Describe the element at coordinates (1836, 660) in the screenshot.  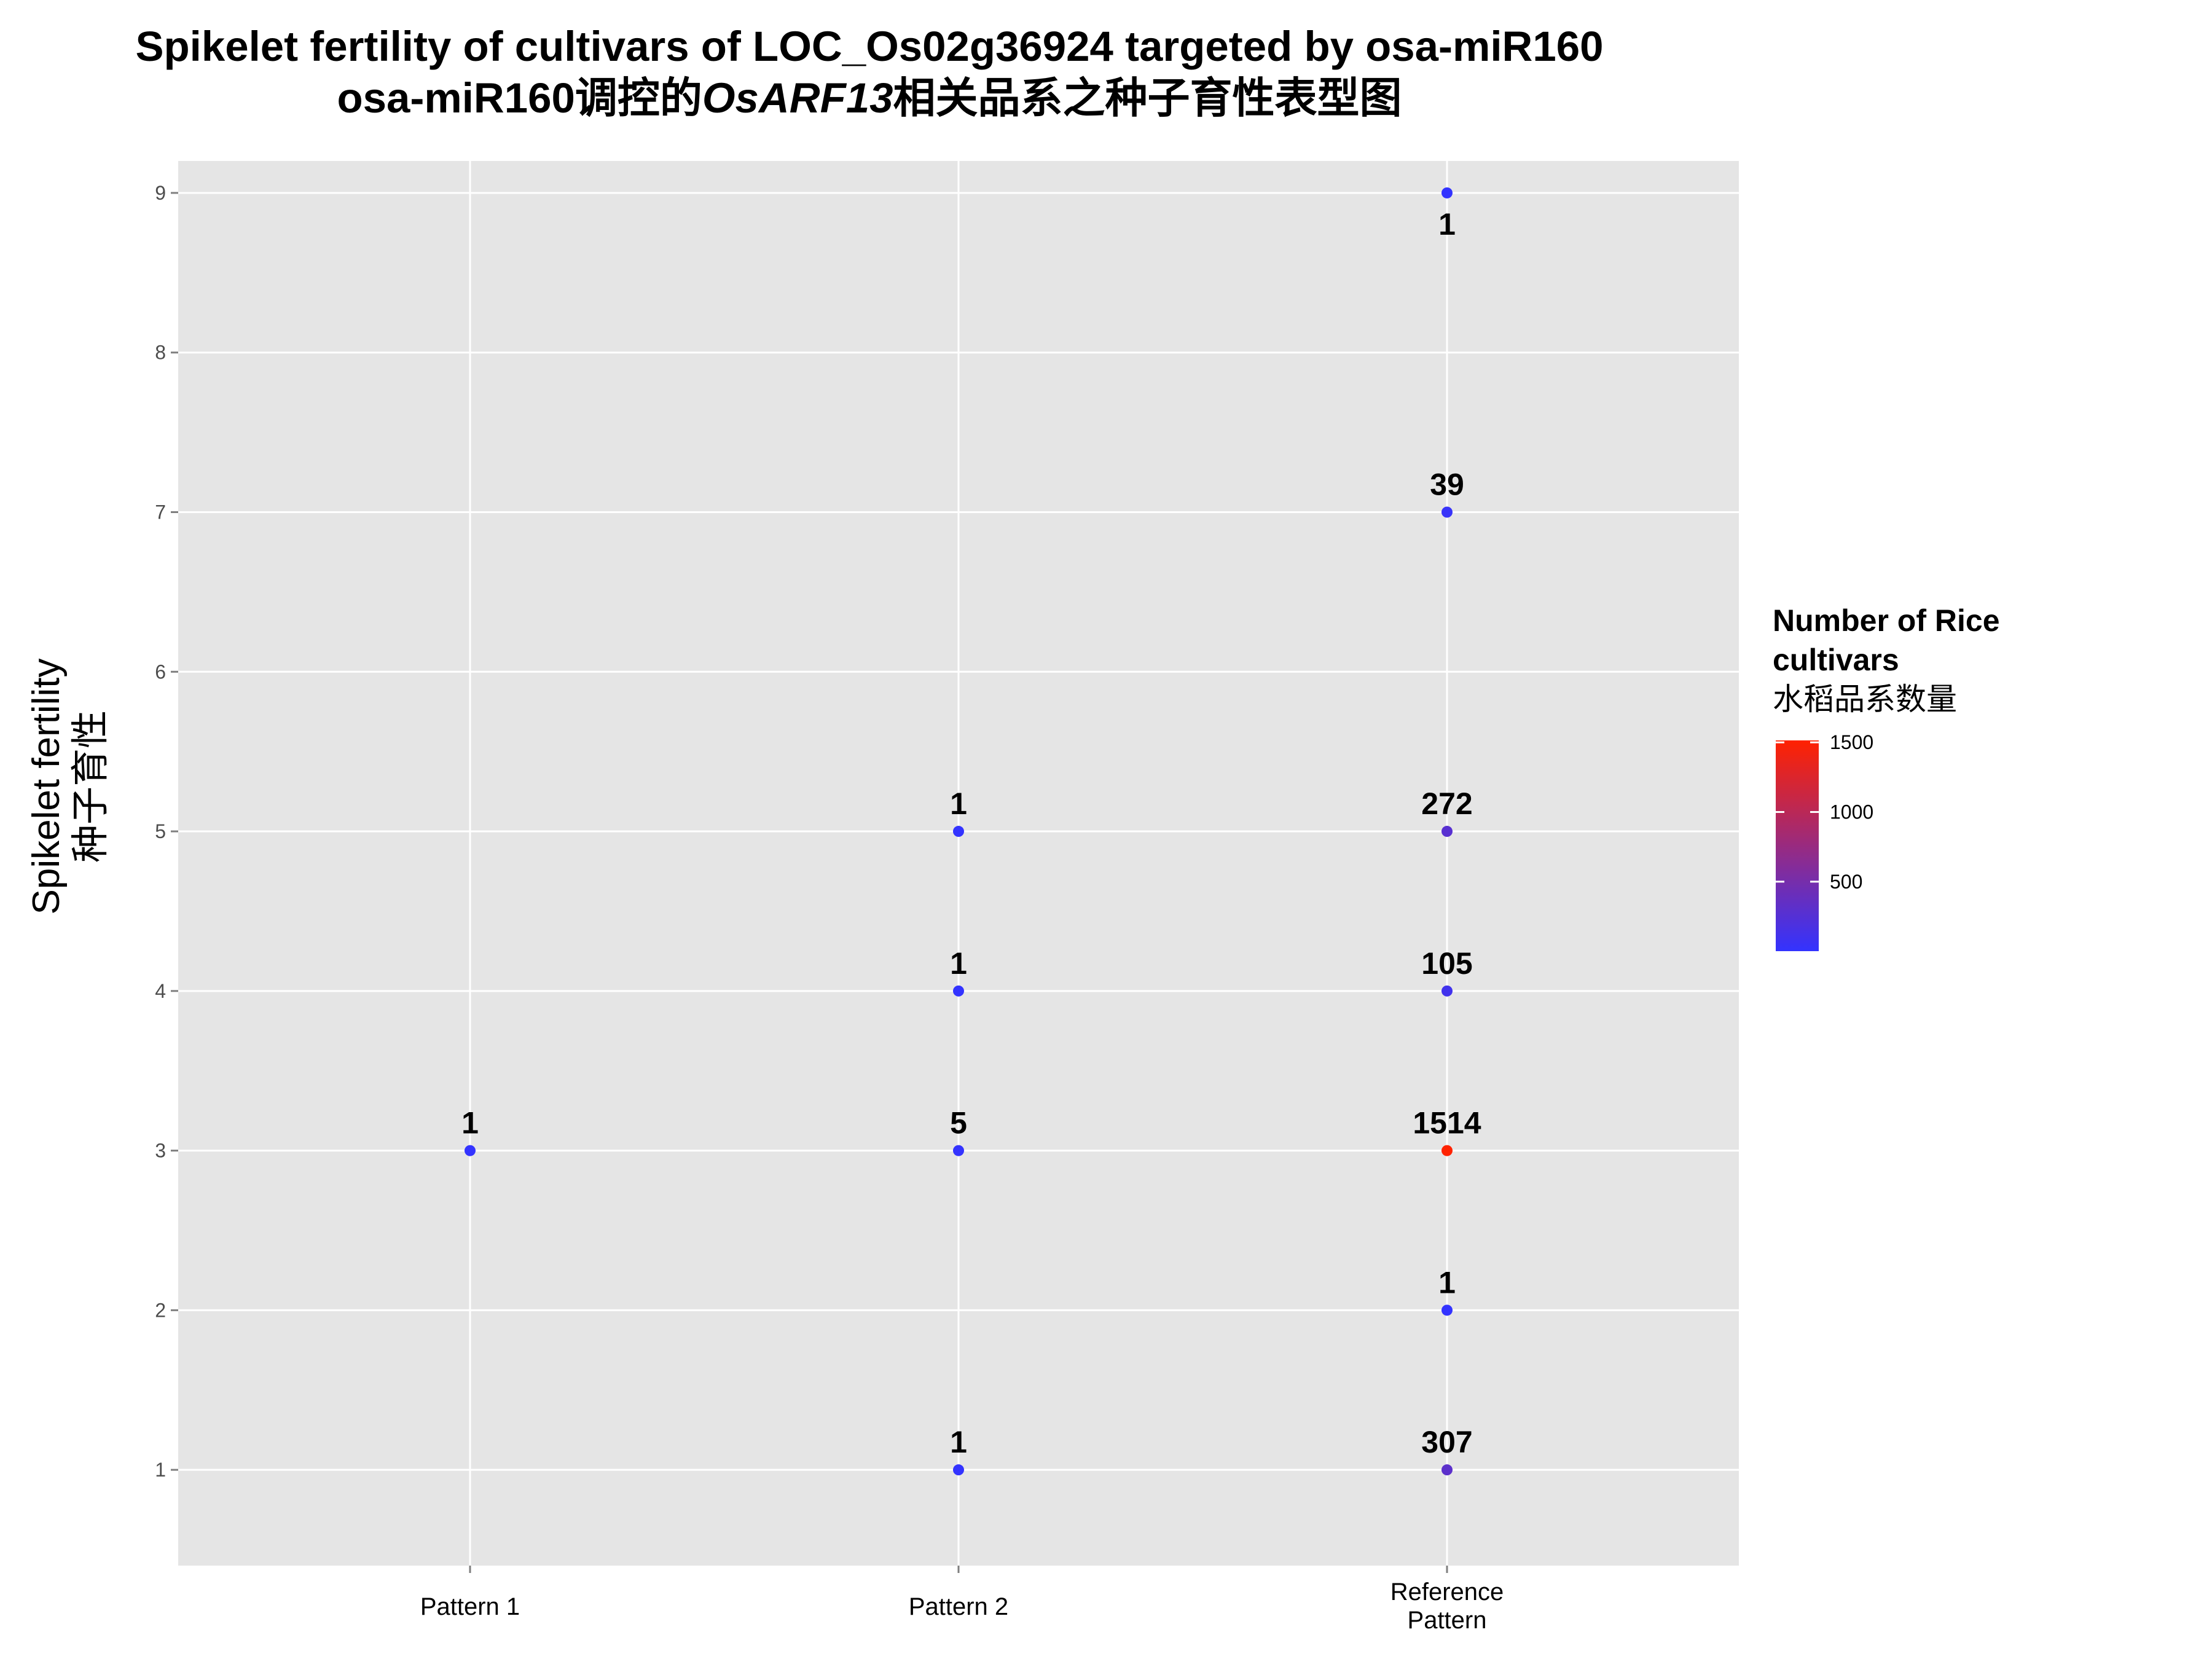
I see `legend-title-line2: cultivars` at that location.